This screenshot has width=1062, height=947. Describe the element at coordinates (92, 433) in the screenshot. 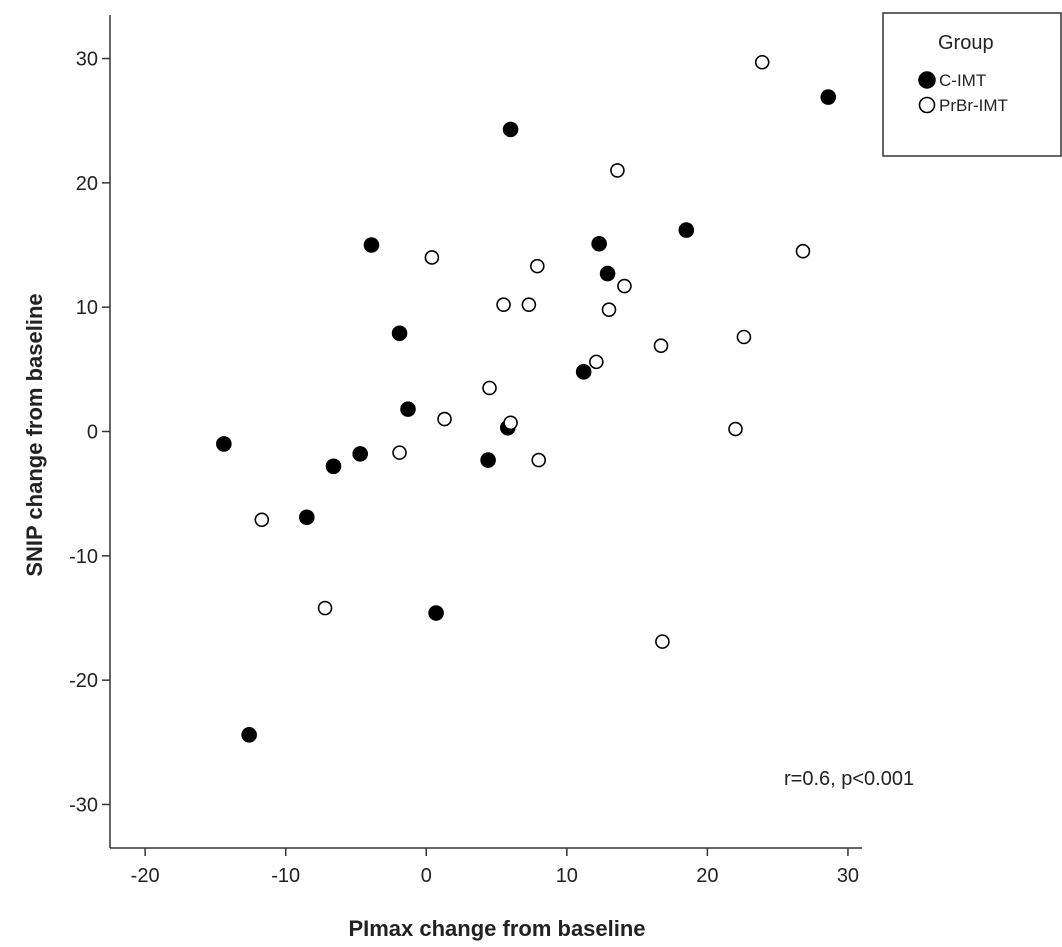

I see `y-tick-label: 0` at that location.